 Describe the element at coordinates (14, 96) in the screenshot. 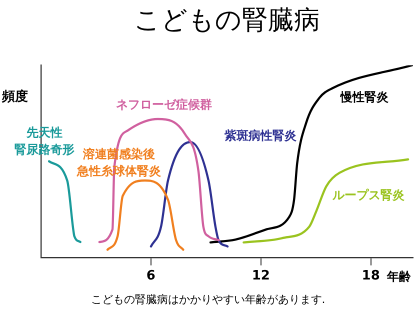

I see `y-axis-title: 頻度` at that location.